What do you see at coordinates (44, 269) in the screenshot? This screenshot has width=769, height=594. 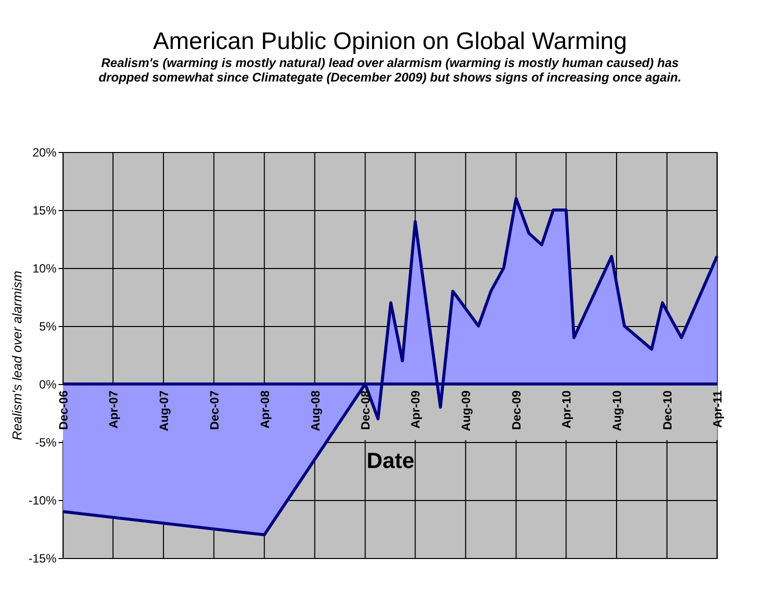 I see `y-tick-label: 10%` at bounding box center [44, 269].